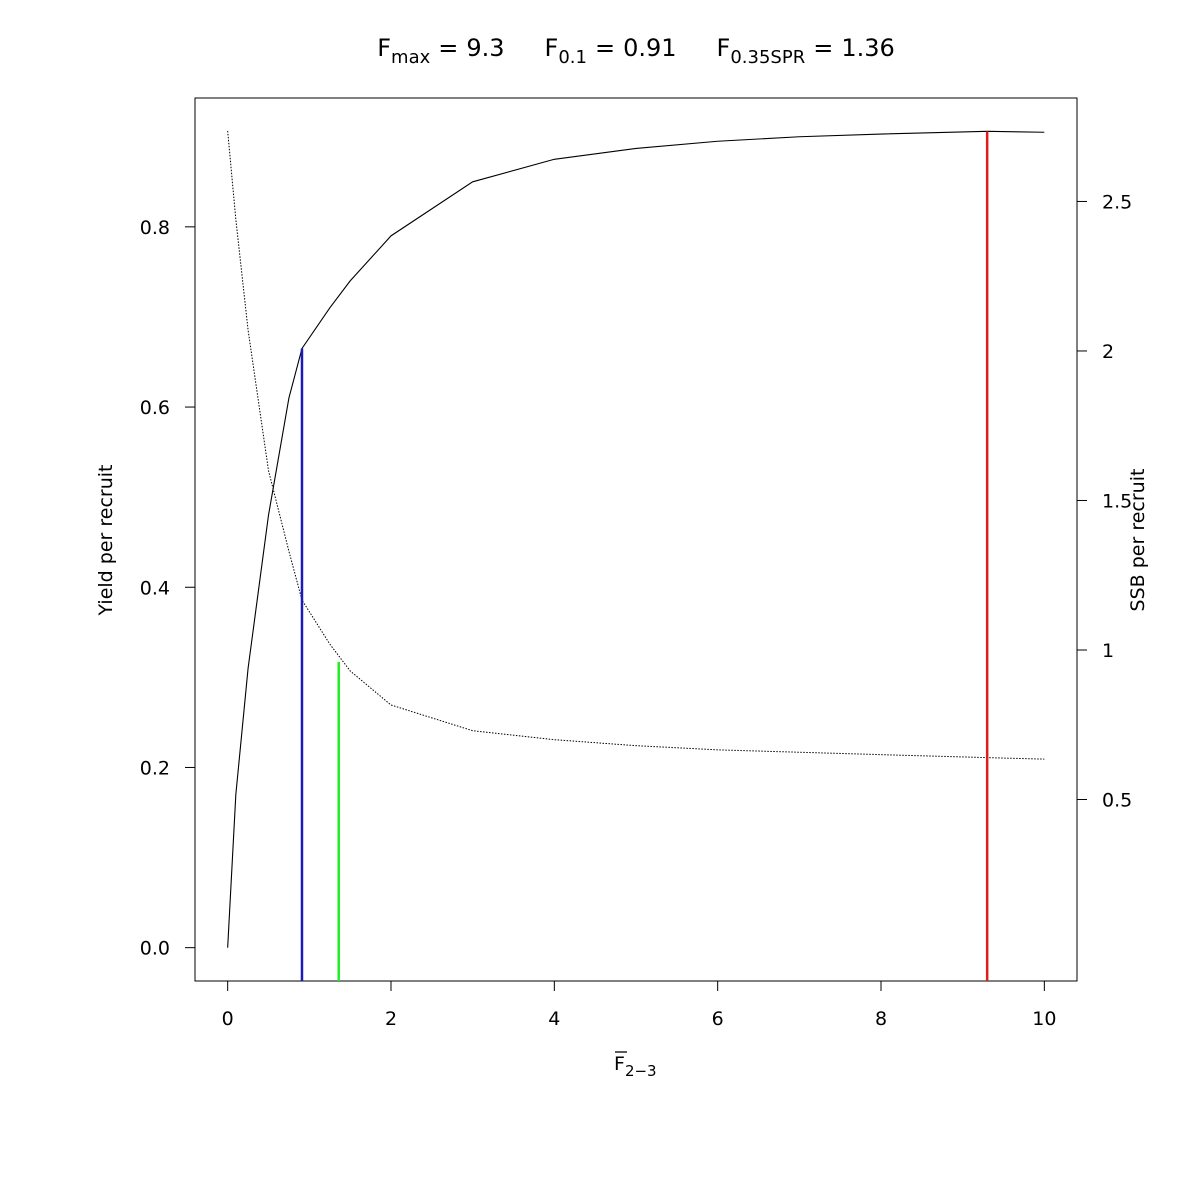 The width and height of the screenshot is (1200, 1200). I want to click on title-value: 9.3, so click(485, 48).